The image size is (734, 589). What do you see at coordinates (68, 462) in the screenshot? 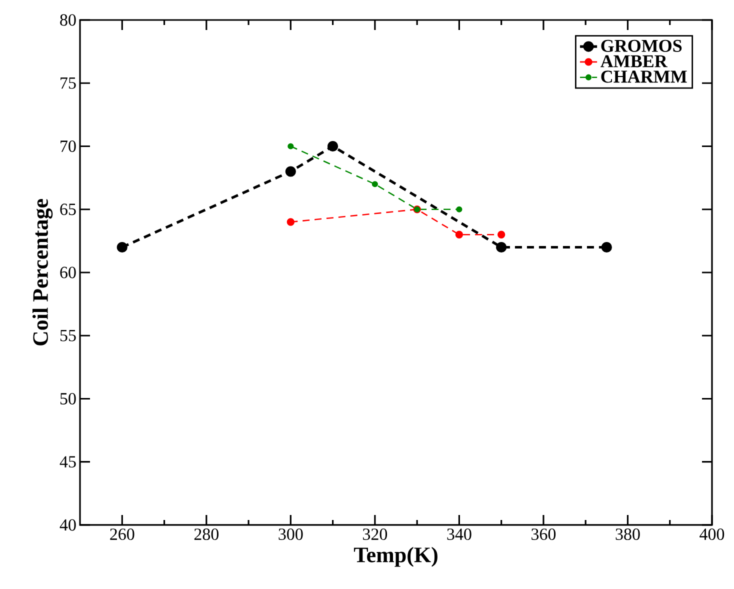
I see `y-tick-label: 45` at bounding box center [68, 462].